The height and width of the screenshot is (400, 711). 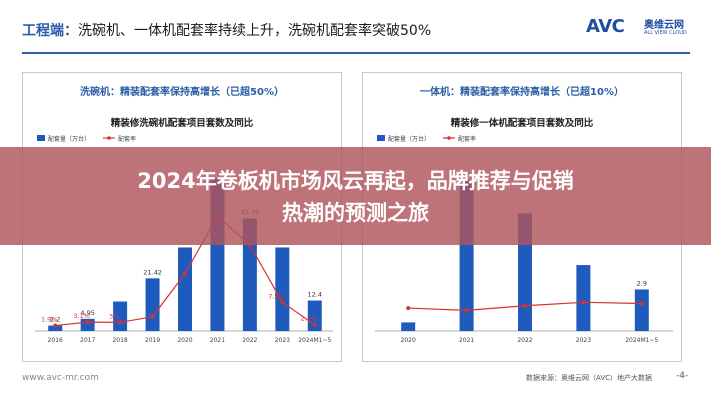 I want to click on dishwasher-panel-title: 洗碗机：精装配套率保持高增长（已超50%）, so click(x=182, y=92).